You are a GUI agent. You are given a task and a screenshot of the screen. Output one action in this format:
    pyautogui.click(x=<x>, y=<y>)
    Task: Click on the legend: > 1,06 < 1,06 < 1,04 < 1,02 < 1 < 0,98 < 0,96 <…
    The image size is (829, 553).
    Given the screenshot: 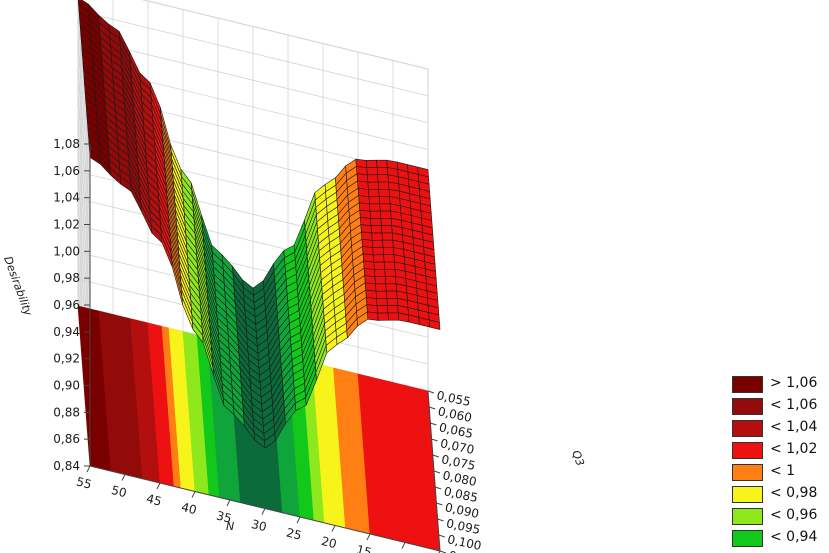 What is the action you would take?
    pyautogui.click(x=780, y=462)
    